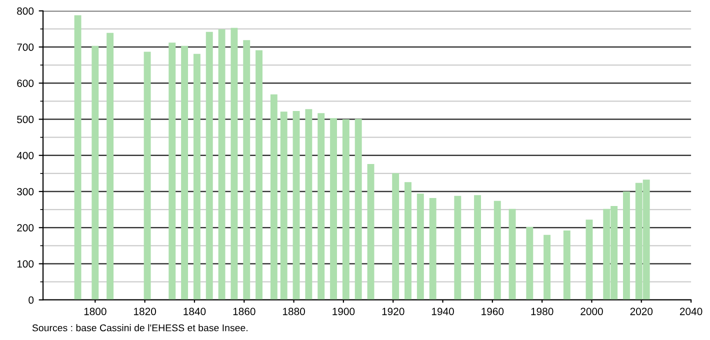  Describe the element at coordinates (195, 312) in the screenshot. I see `x-tick-label: 1840` at that location.